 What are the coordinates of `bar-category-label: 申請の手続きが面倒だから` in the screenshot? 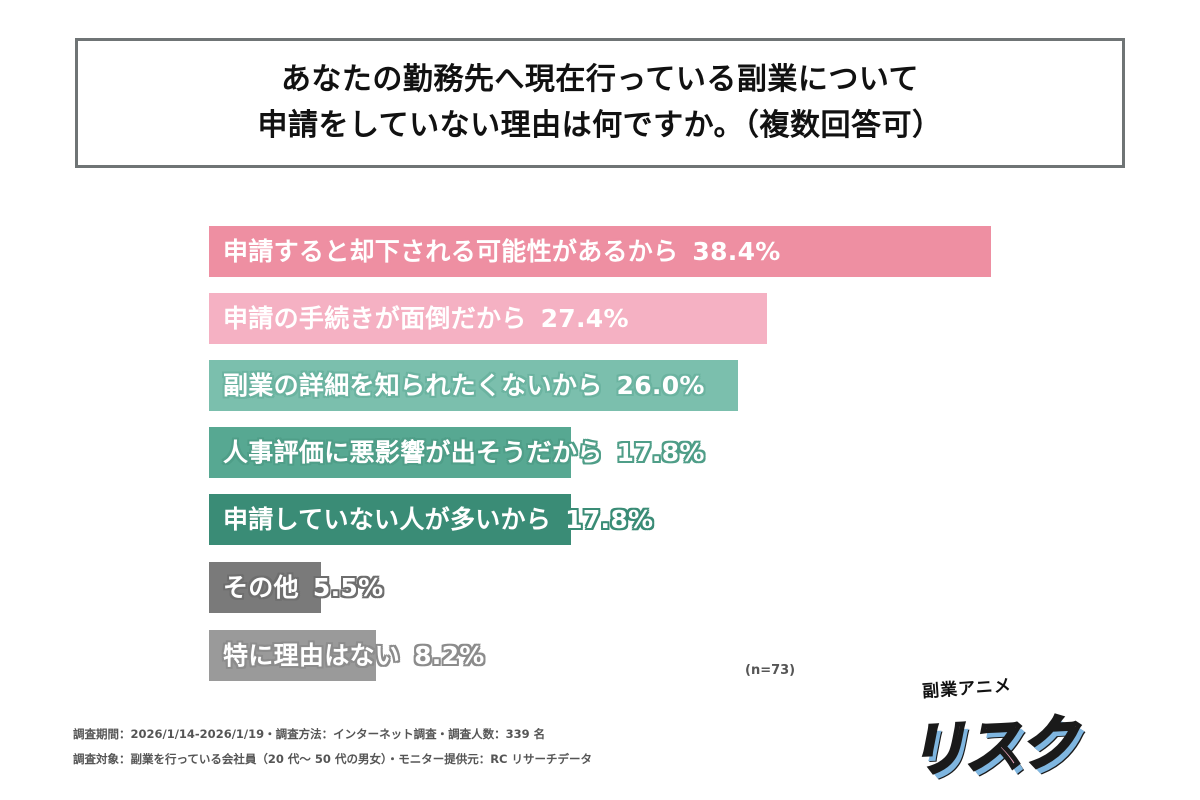 It's located at (375, 318).